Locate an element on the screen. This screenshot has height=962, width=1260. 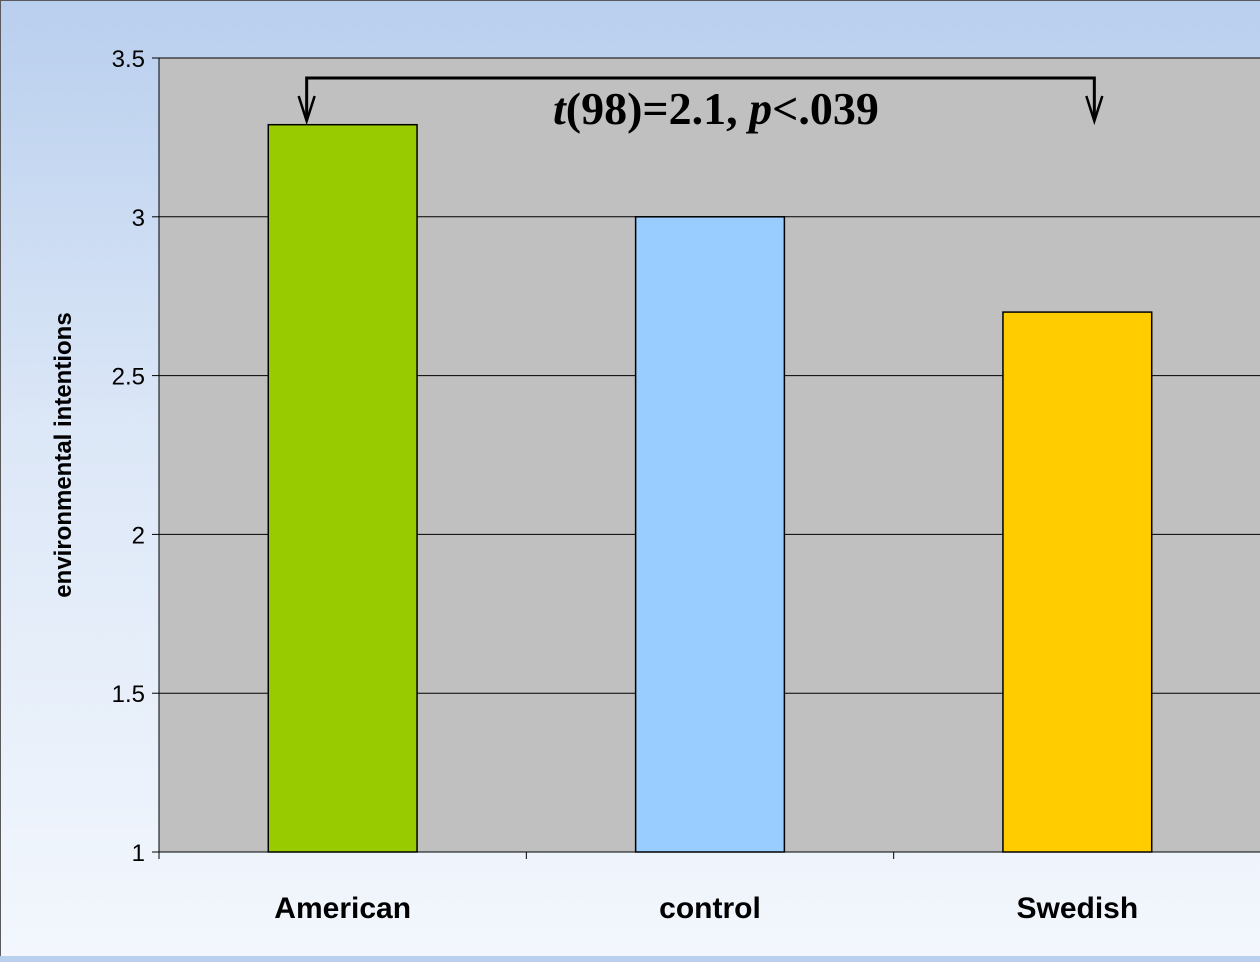
x-tick-label: Swedish is located at coordinates (1077, 908).